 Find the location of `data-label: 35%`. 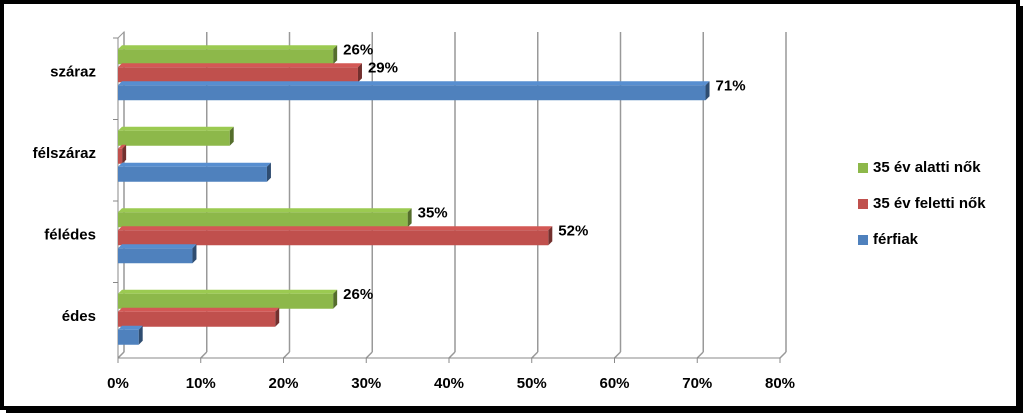

data-label: 35% is located at coordinates (433, 213).